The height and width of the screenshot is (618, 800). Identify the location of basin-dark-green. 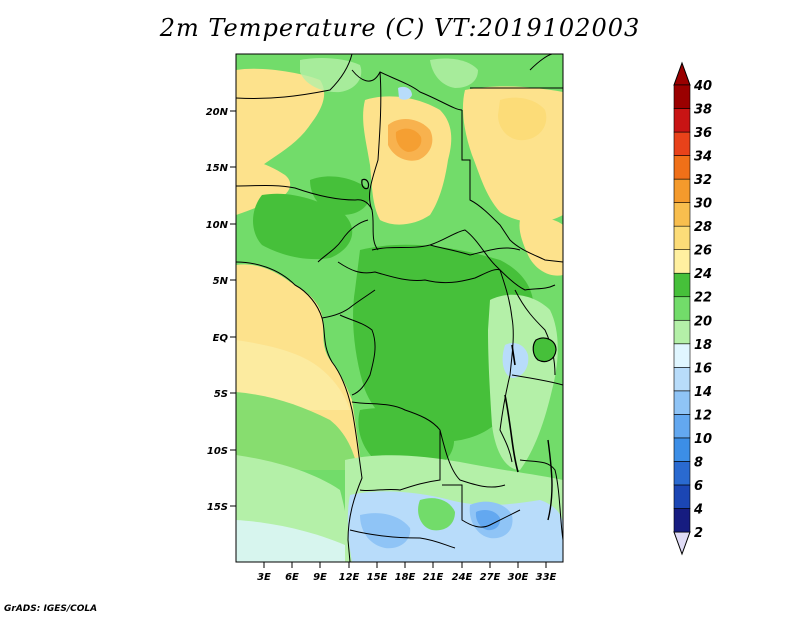
(443, 343).